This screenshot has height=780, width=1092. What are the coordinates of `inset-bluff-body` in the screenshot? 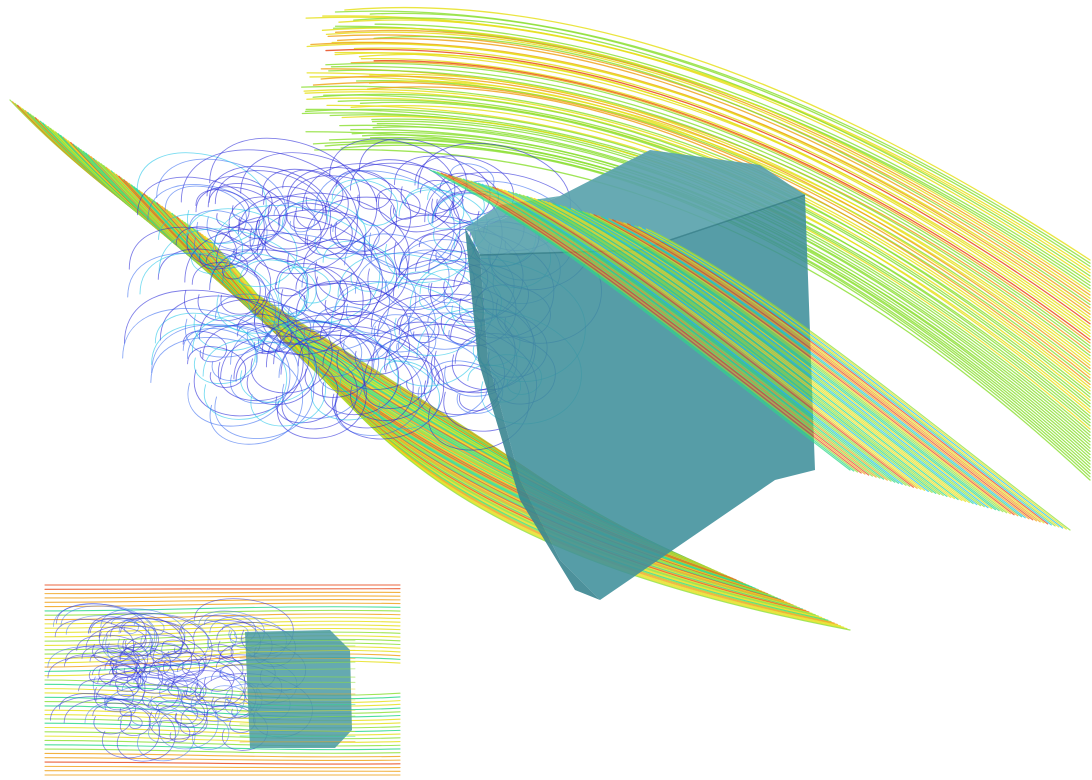 It's located at (298, 689).